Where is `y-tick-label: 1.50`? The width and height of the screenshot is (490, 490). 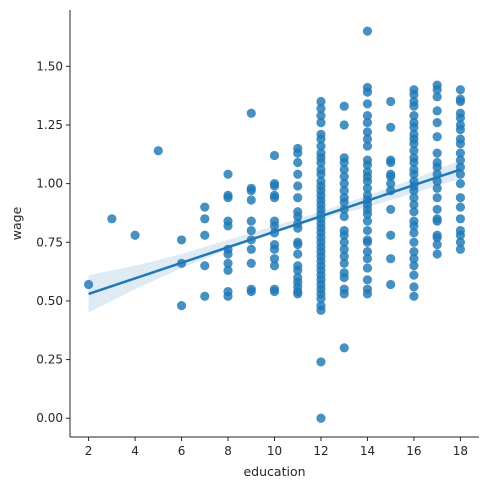
y-tick-label: 1.50 is located at coordinates (49, 66).